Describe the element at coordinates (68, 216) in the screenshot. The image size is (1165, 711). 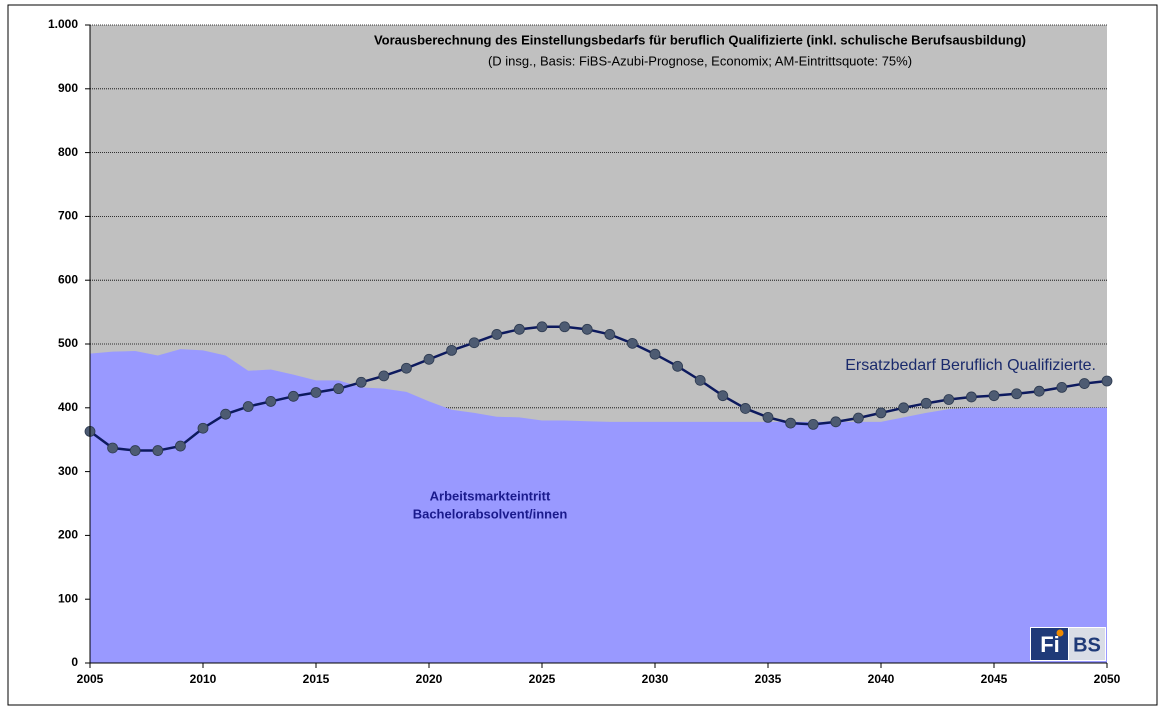
I see `y-tick-label: 700` at that location.